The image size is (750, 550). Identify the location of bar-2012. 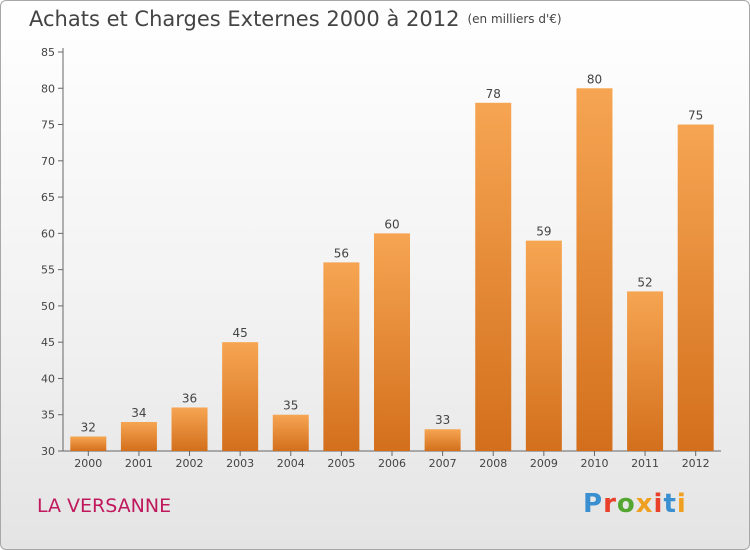
(695, 287).